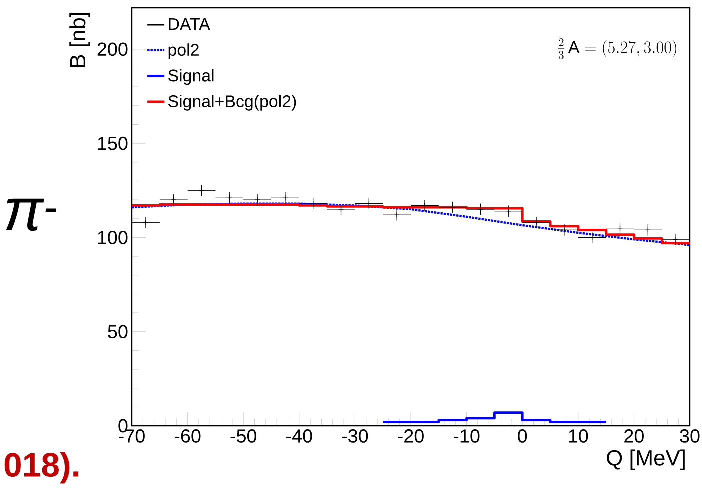  What do you see at coordinates (183, 52) in the screenshot?
I see `legend-label: pol2` at bounding box center [183, 52].